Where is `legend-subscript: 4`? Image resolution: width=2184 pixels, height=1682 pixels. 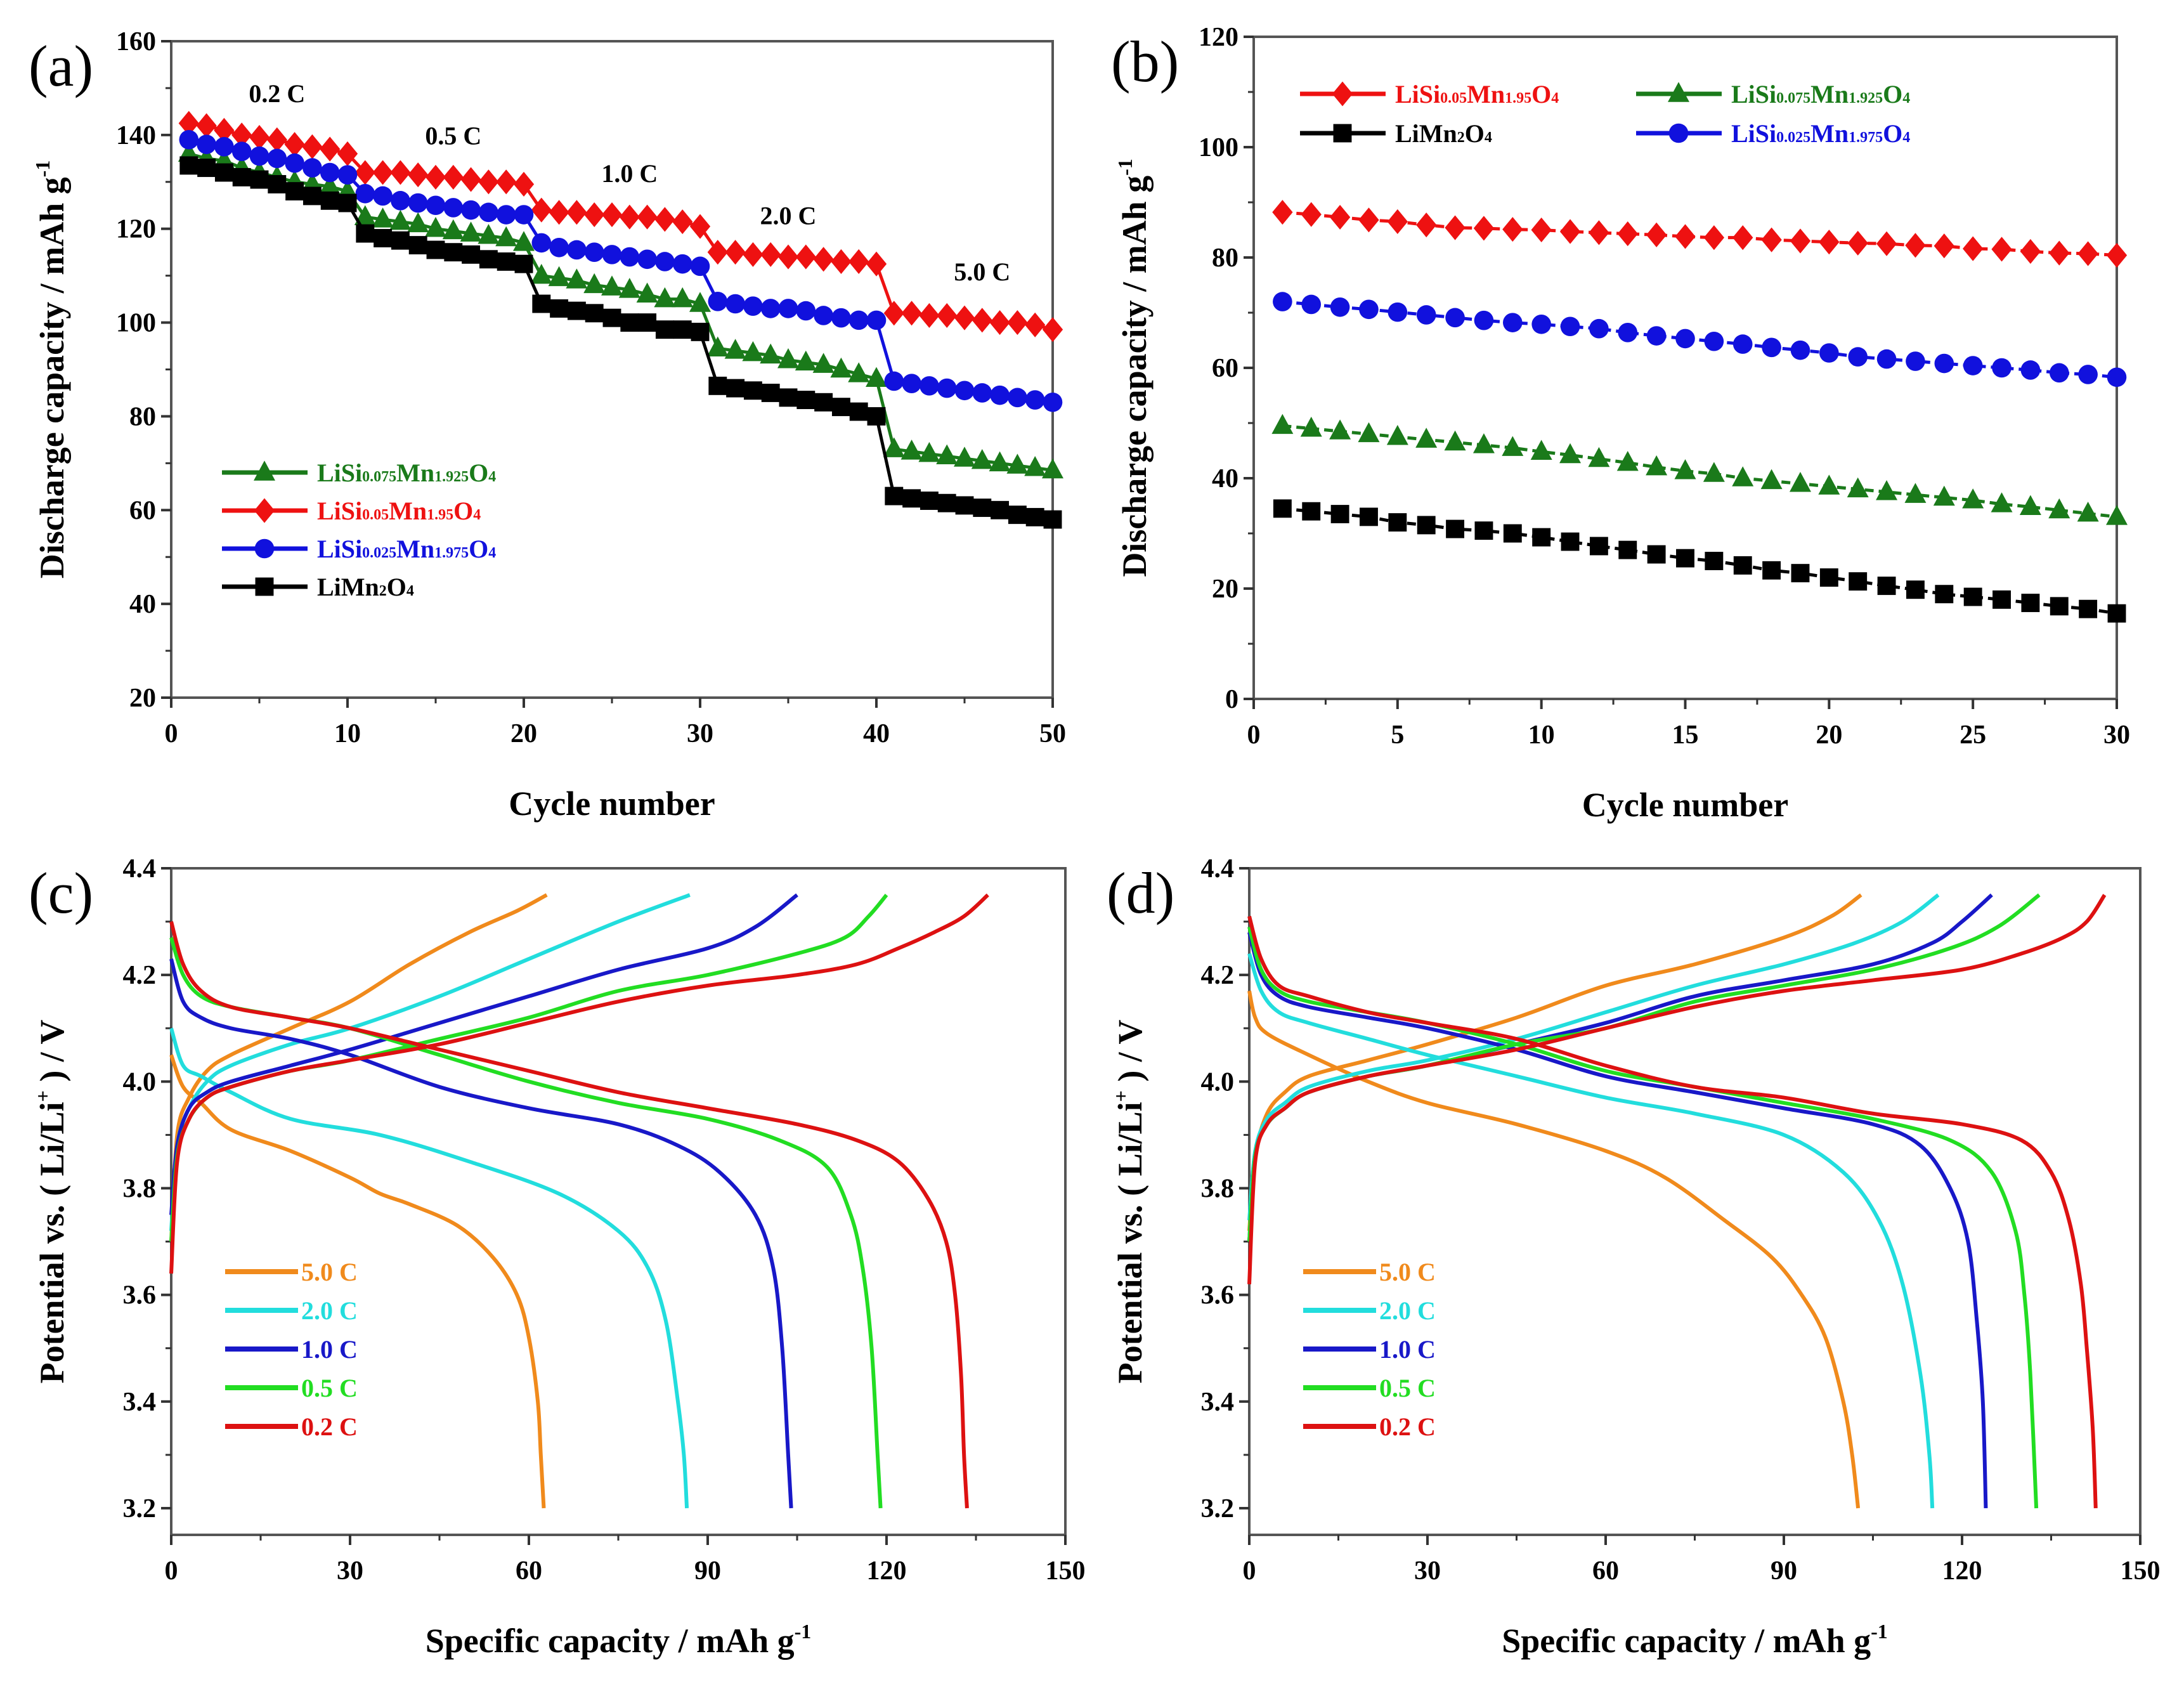 legend-subscript: 4 is located at coordinates (492, 477).